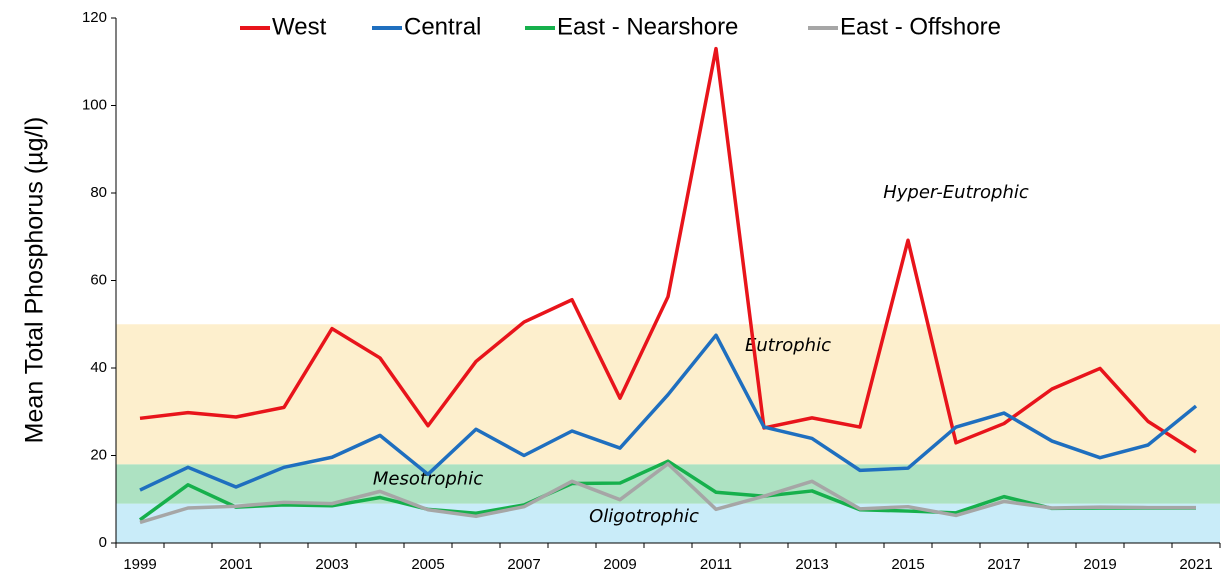 The width and height of the screenshot is (1231, 581). What do you see at coordinates (331, 564) in the screenshot?
I see `x-tick-label: 2003` at bounding box center [331, 564].